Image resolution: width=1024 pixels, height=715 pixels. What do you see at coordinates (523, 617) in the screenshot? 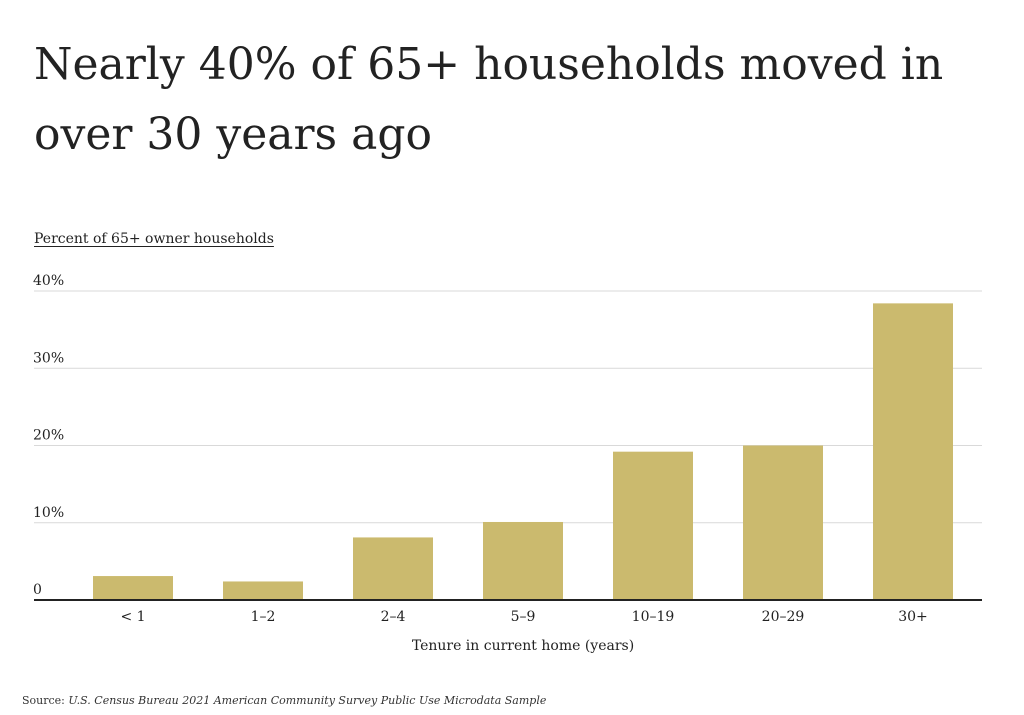
I see `x-tick-label: 5–9` at bounding box center [523, 617].